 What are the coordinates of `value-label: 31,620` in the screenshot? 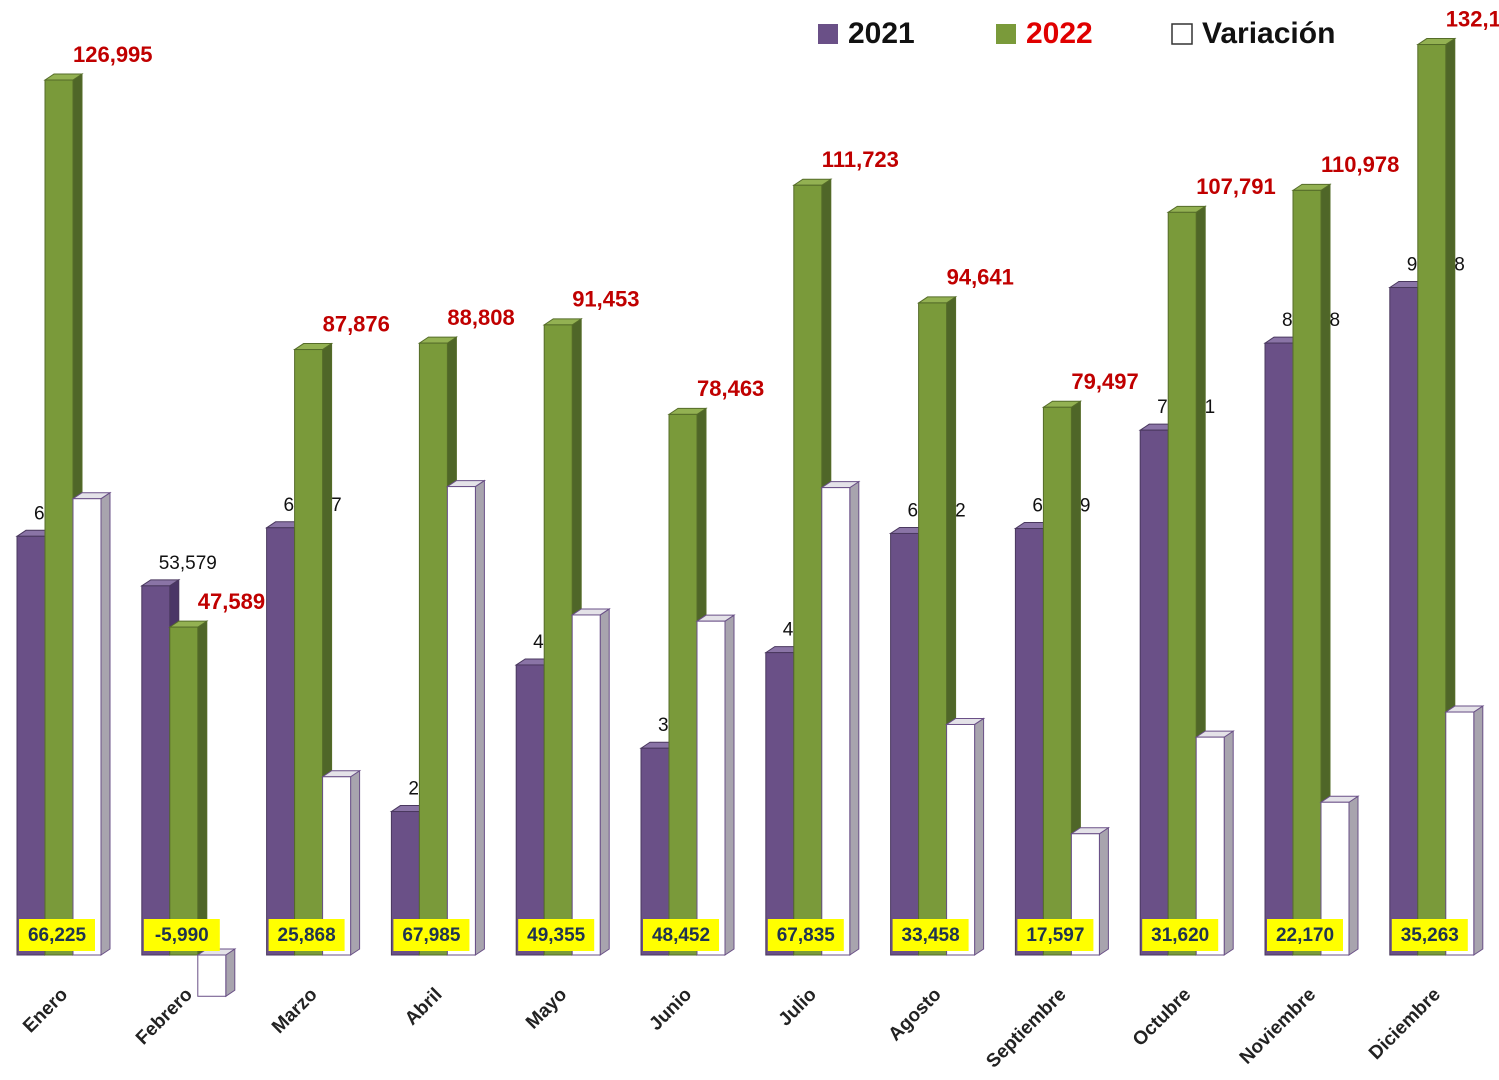 It's located at (1180, 935).